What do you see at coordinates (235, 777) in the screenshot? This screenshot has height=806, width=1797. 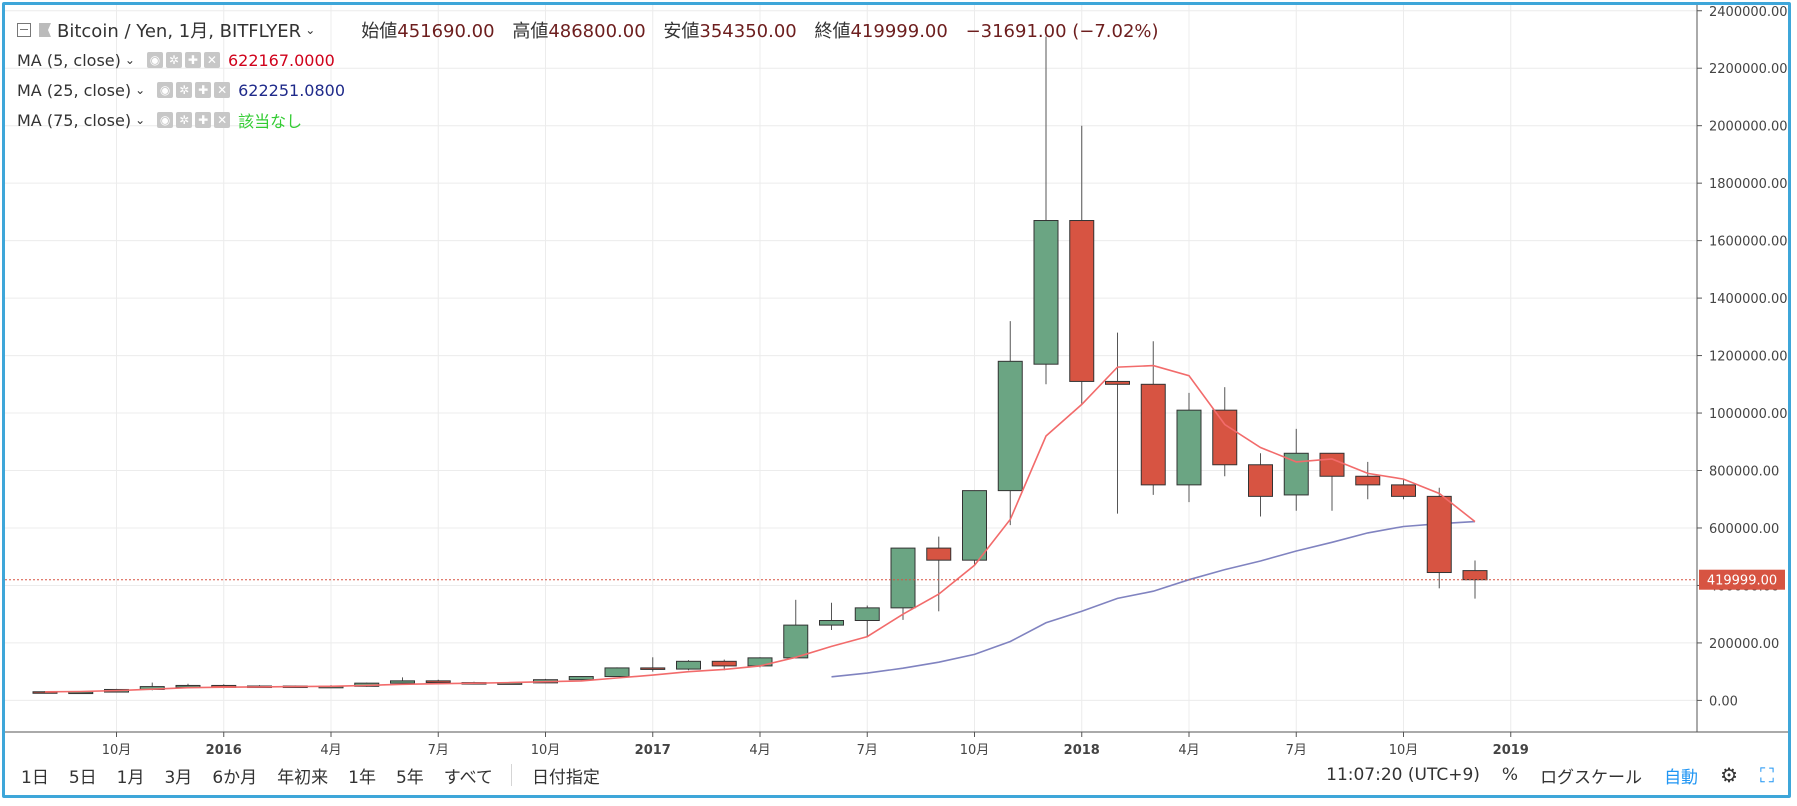 I see `range-6m: 6か月` at bounding box center [235, 777].